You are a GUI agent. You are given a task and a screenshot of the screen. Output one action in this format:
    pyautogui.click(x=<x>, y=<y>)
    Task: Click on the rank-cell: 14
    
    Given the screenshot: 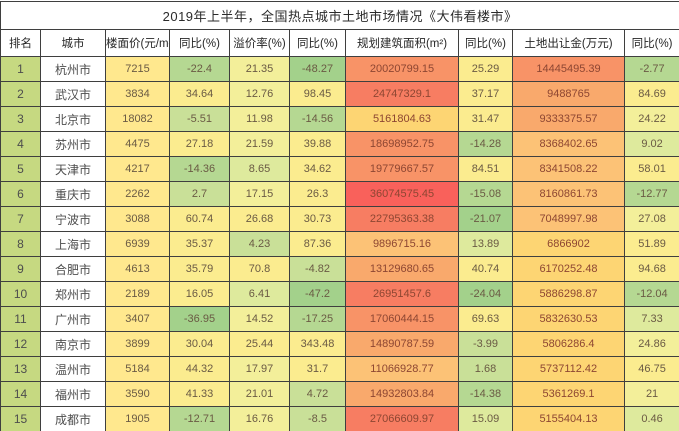 What is the action you would take?
    pyautogui.click(x=20, y=394)
    